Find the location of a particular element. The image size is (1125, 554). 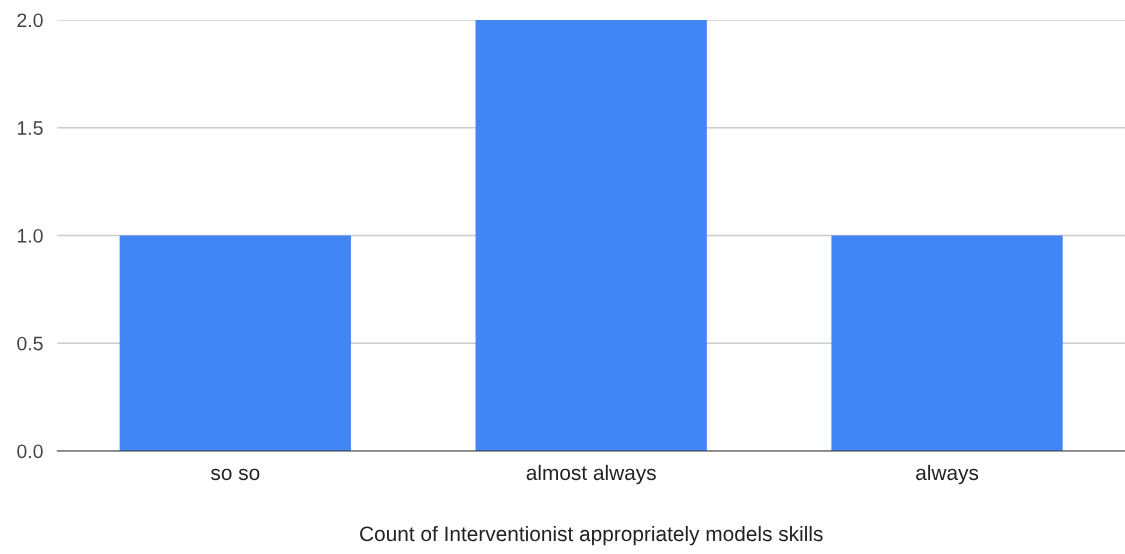

x-tick-label: always is located at coordinates (947, 474).